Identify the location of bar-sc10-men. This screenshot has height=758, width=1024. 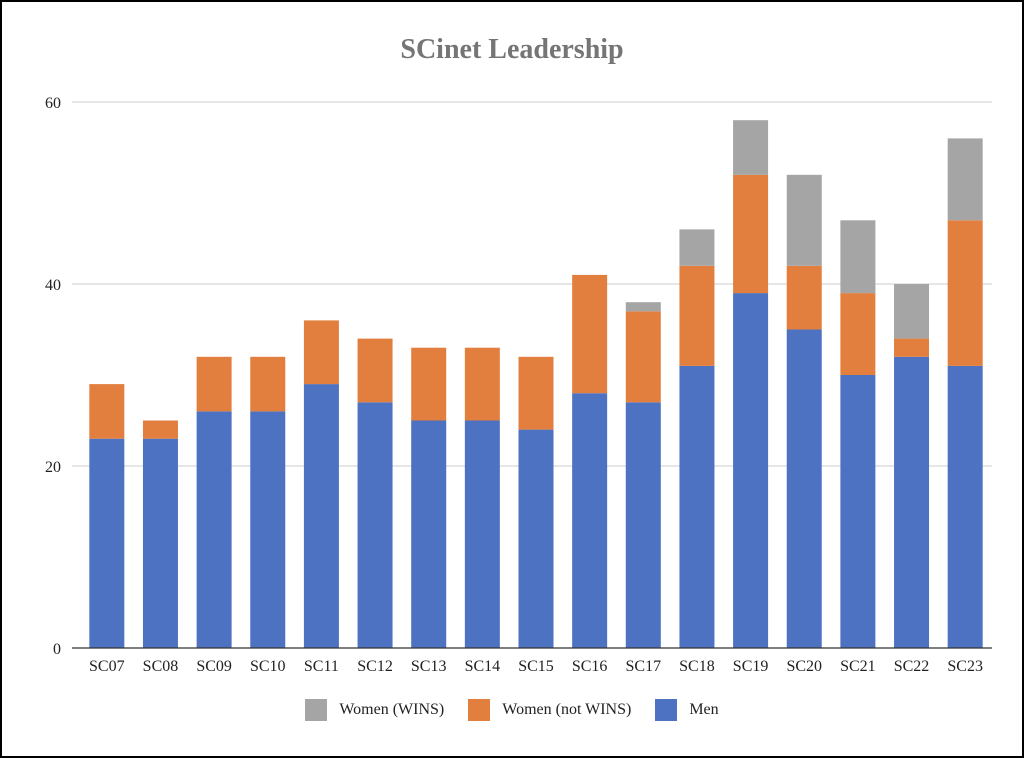
(268, 529).